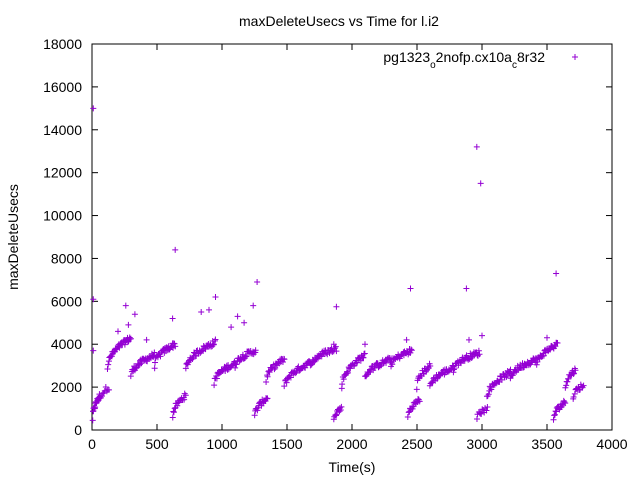  Describe the element at coordinates (66, 387) in the screenshot. I see `y-tick-label: 2000` at that location.